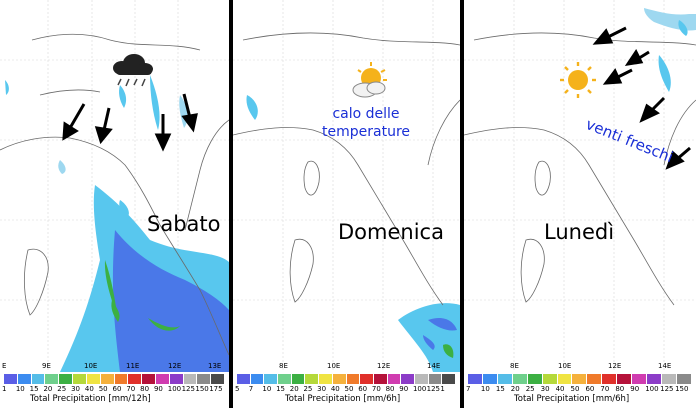  What do you see at coordinates (133, 70) in the screenshot?
I see `rain-cloud-icon` at bounding box center [133, 70].